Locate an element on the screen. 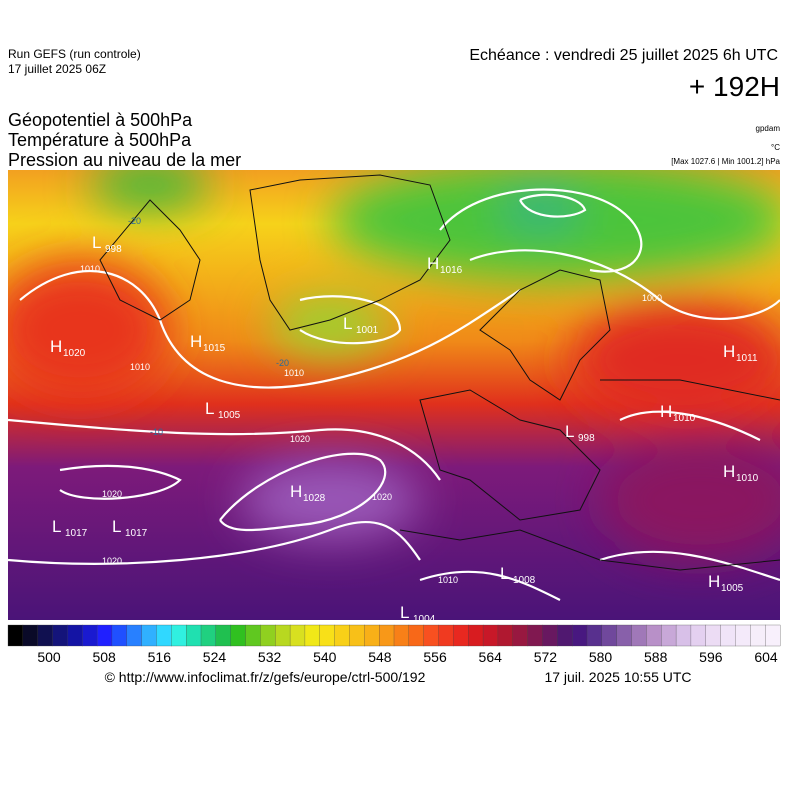  field: Pression au niveau de la mer is located at coordinates (124, 160).